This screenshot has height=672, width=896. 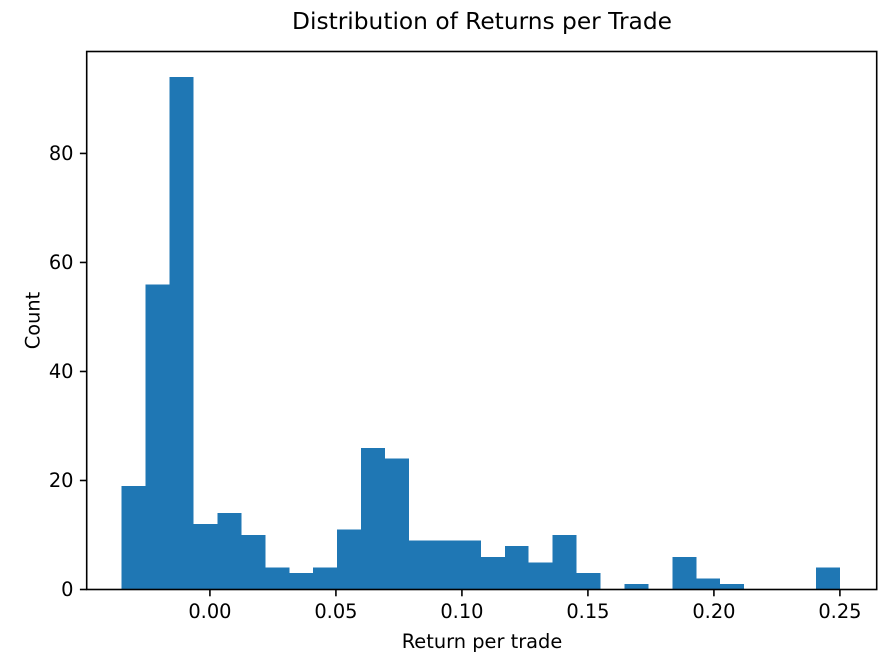 I want to click on y-tick-label: 0, so click(x=67, y=589).